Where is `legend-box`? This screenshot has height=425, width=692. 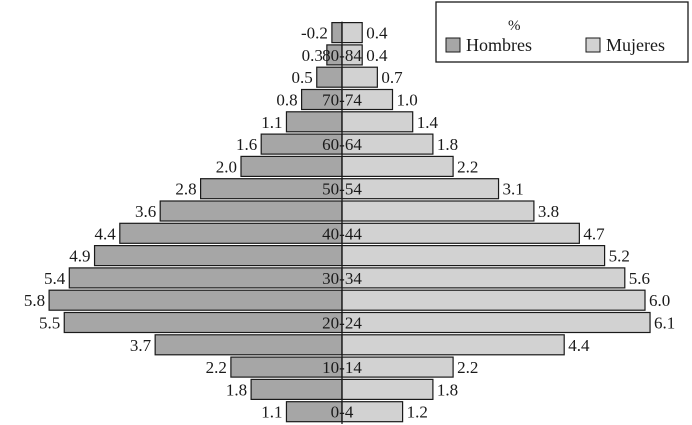
legend-box is located at coordinates (562, 32).